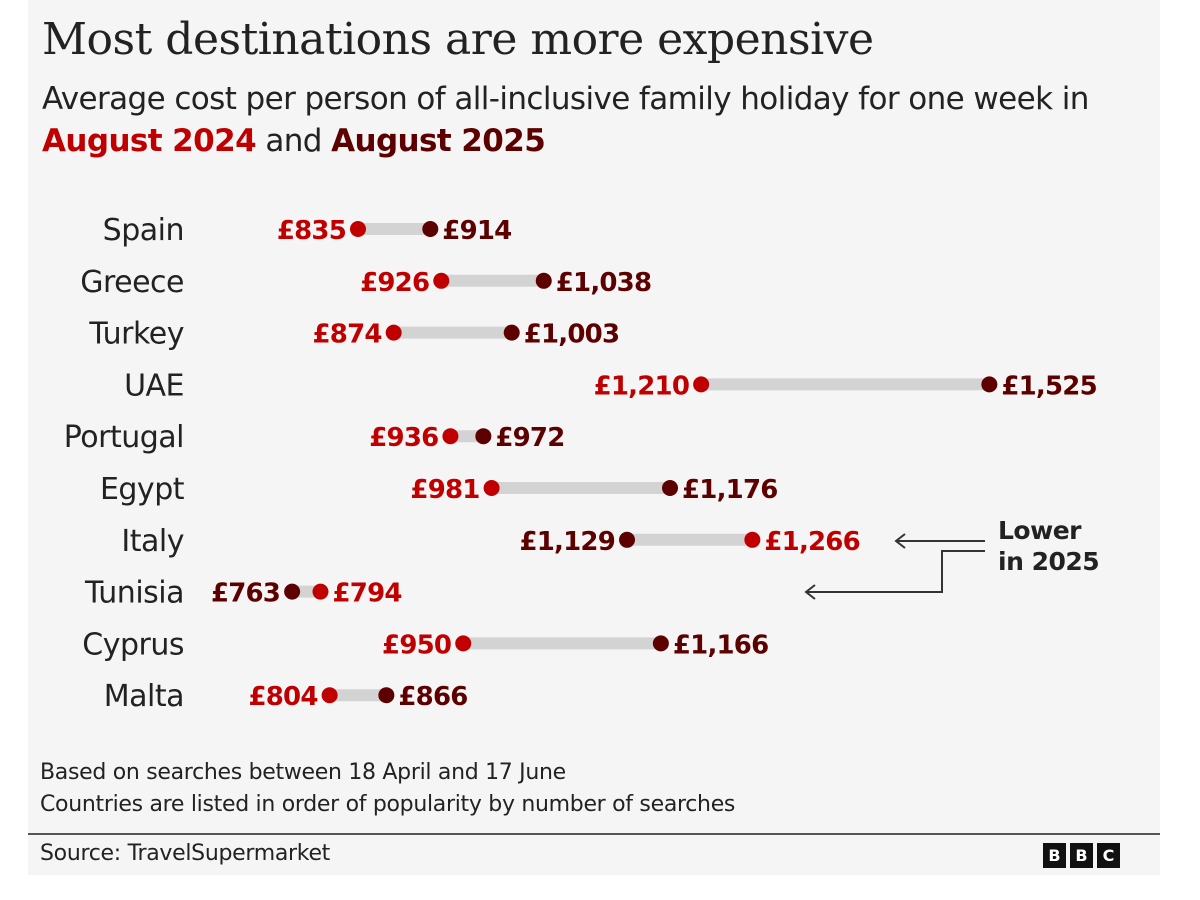  I want to click on country-label: Italy, so click(152, 541).